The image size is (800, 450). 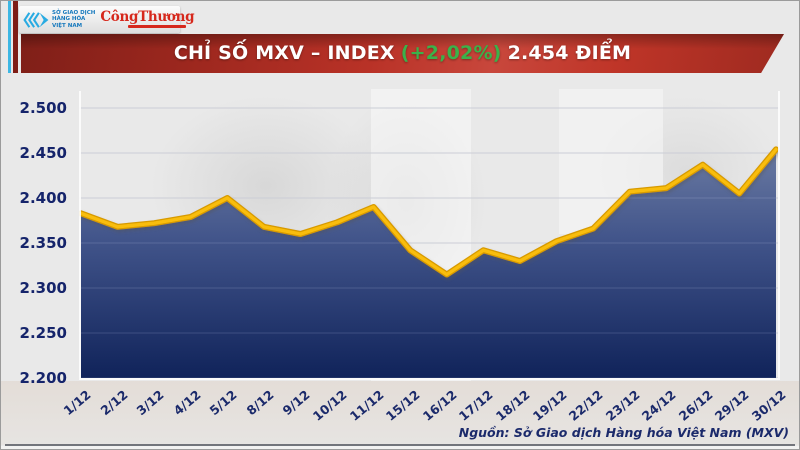 What do you see at coordinates (43, 288) in the screenshot?
I see `y-axis-tick-label: 2.300` at bounding box center [43, 288].